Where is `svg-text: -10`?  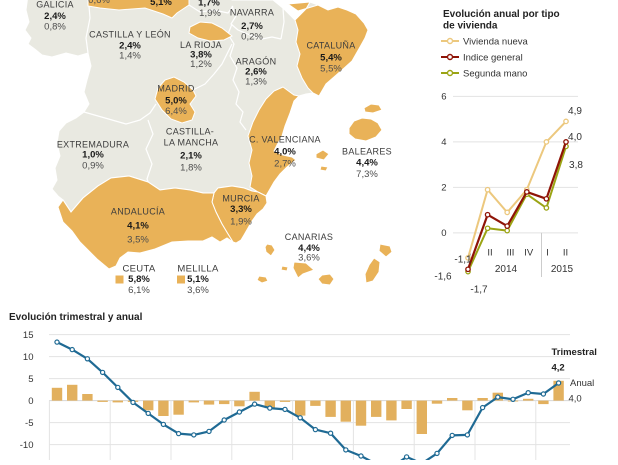
svg-text: -10 is located at coordinates (27, 445).